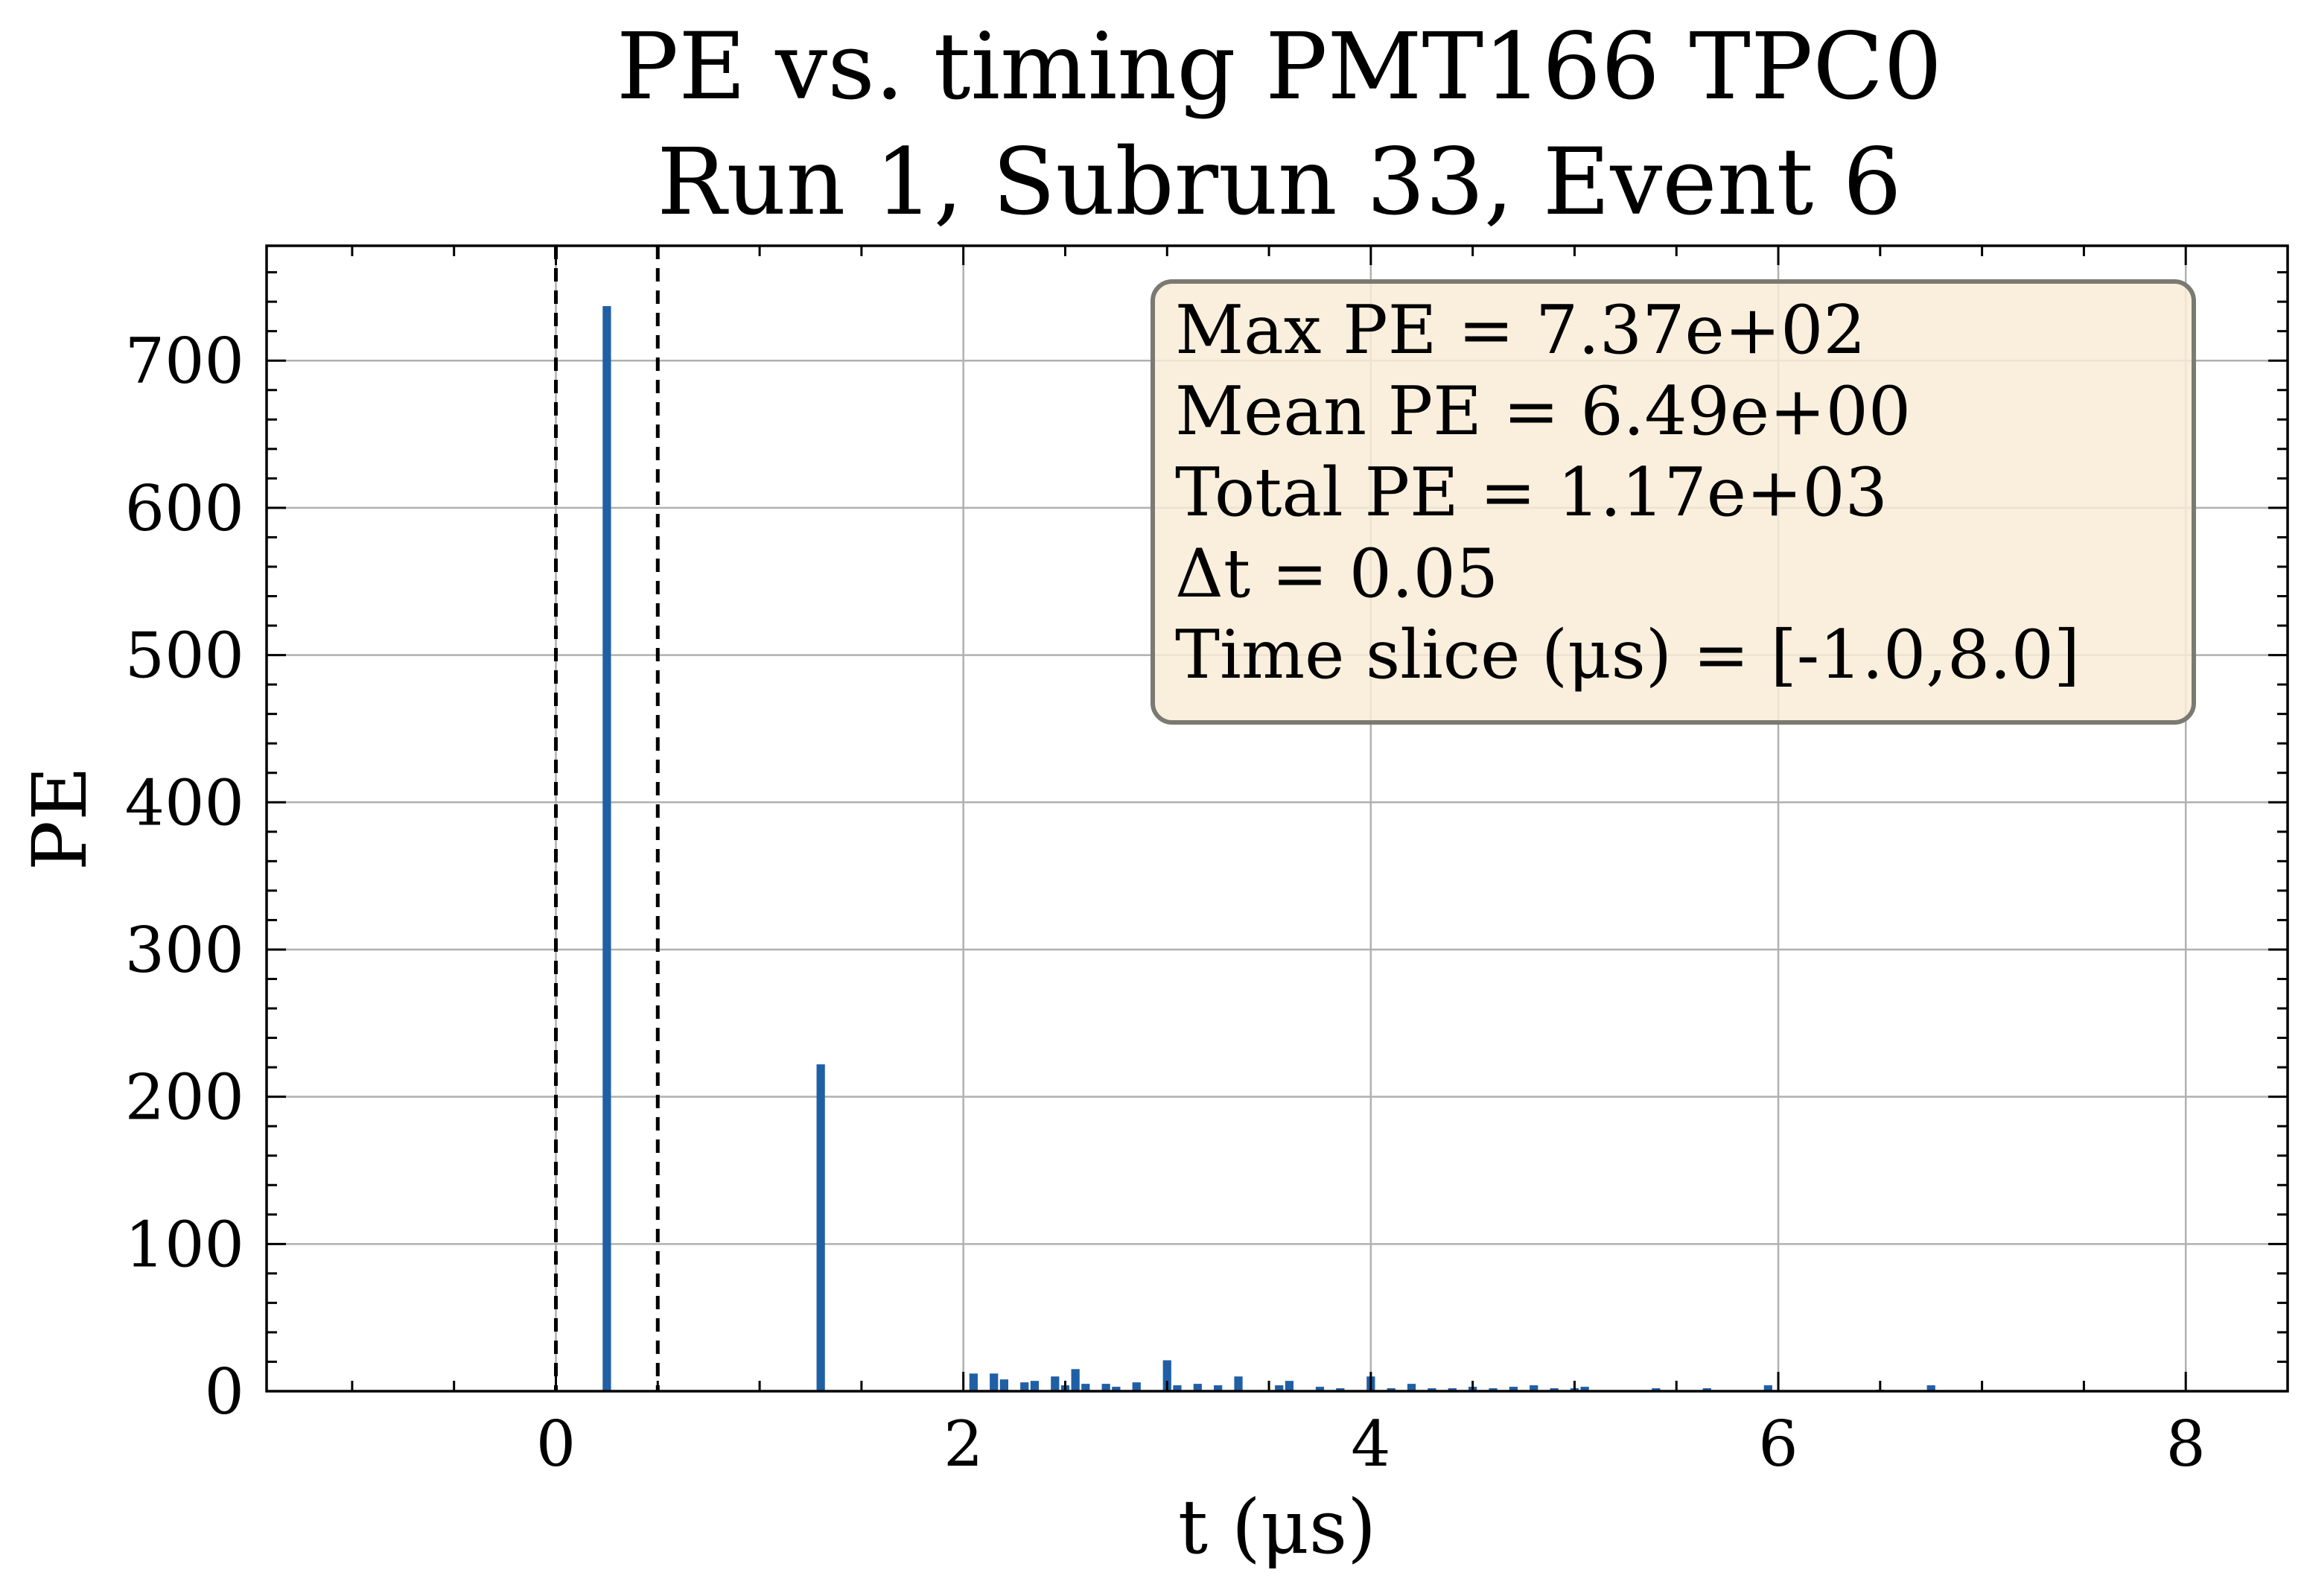 The image size is (2304, 1596). What do you see at coordinates (184, 802) in the screenshot?
I see `y-tick-label: 400` at bounding box center [184, 802].